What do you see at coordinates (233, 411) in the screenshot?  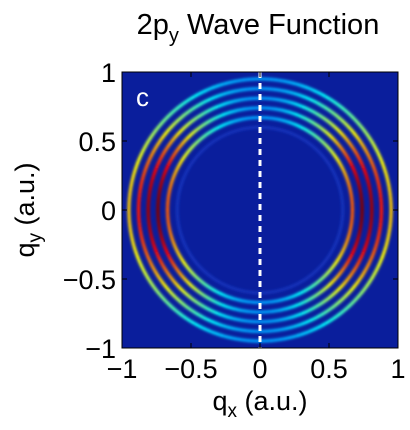 I see `xlabel-sub: x` at bounding box center [233, 411].